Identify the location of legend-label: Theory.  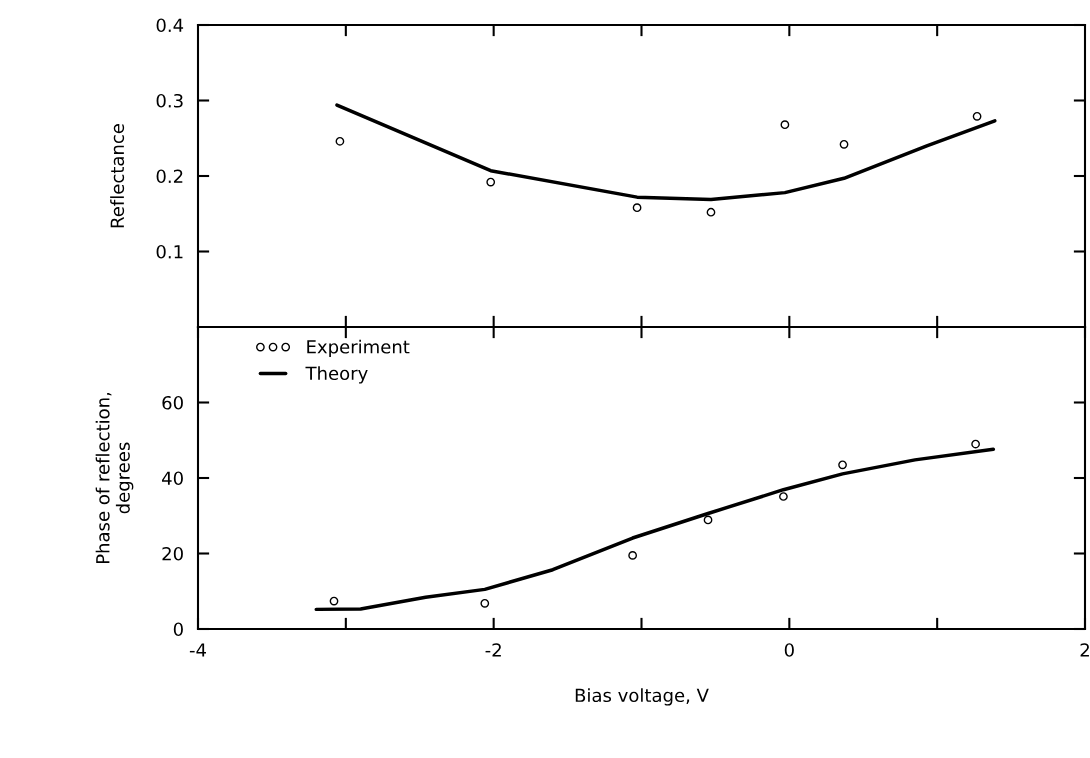
(336, 375).